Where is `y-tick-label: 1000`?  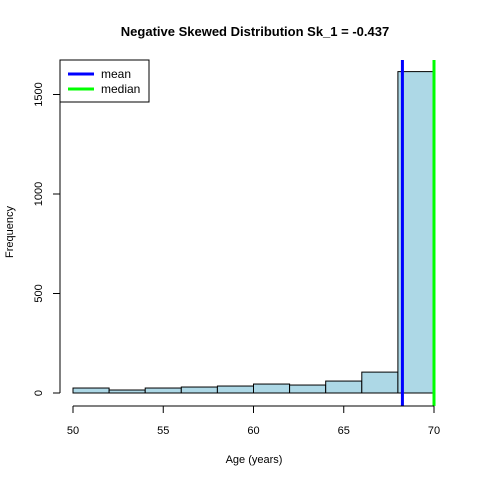
y-tick-label: 1000 is located at coordinates (39, 194).